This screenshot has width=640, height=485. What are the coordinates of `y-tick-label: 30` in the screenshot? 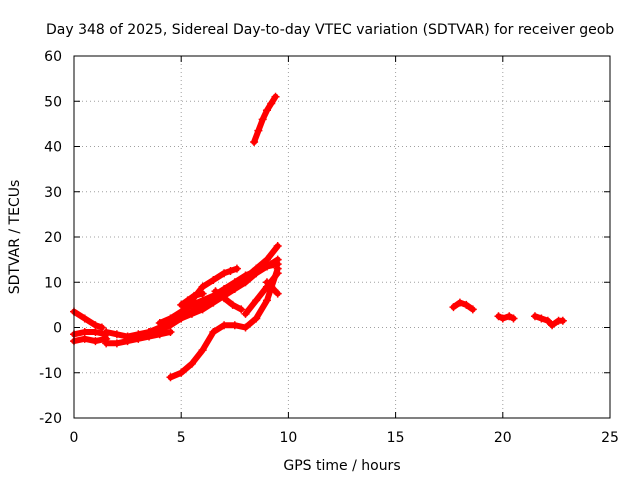 It's located at (53, 193).